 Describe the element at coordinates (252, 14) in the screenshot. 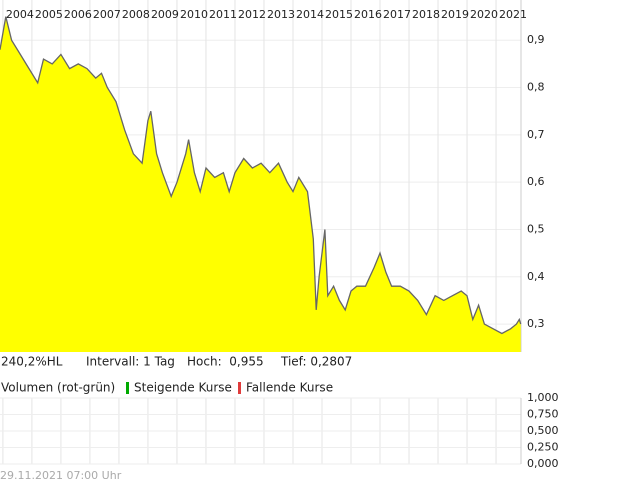

I see `x-tick-label: 2012` at that location.